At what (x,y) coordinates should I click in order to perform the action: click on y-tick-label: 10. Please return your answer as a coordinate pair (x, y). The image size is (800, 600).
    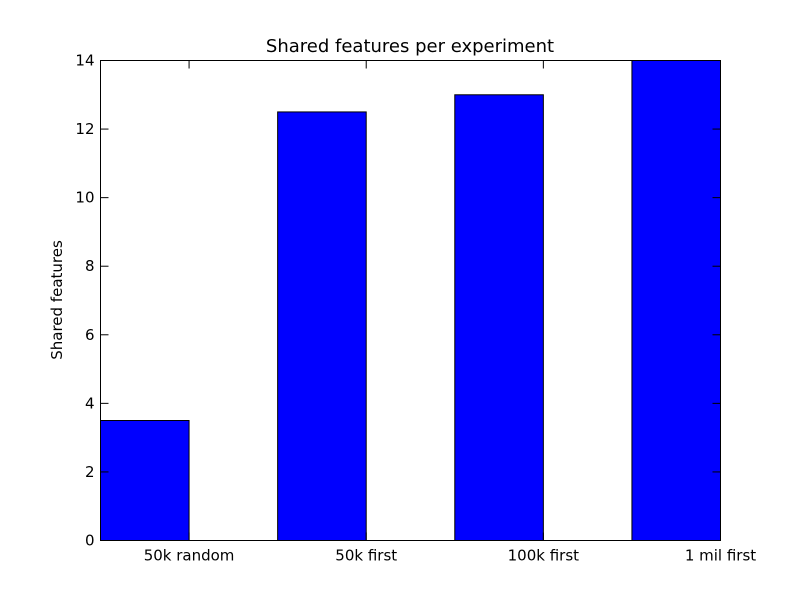
    Looking at the image, I should click on (84, 198).